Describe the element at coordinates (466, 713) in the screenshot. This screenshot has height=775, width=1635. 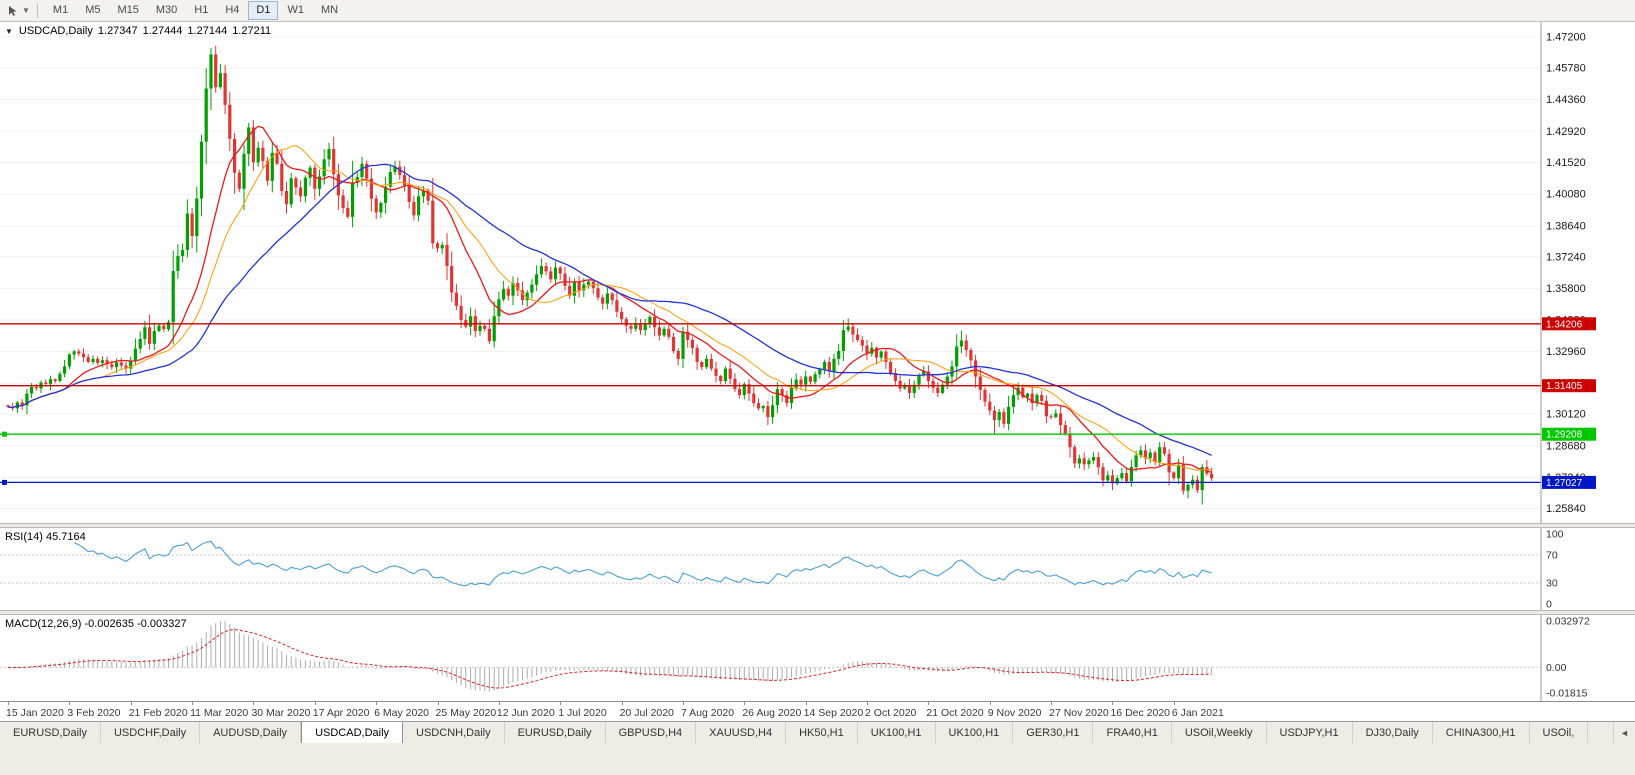
I see `time-axis-label: 25 May 2020` at that location.